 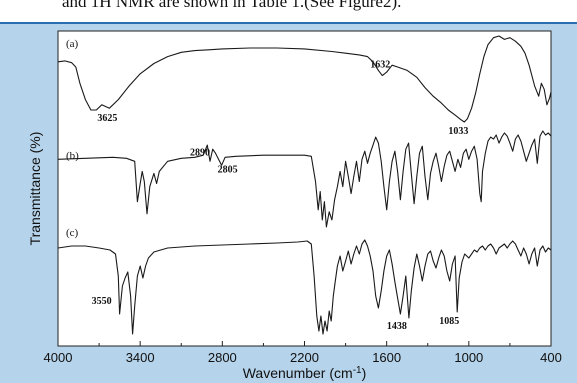 I want to click on trace-label-c: (c), so click(x=72, y=233).